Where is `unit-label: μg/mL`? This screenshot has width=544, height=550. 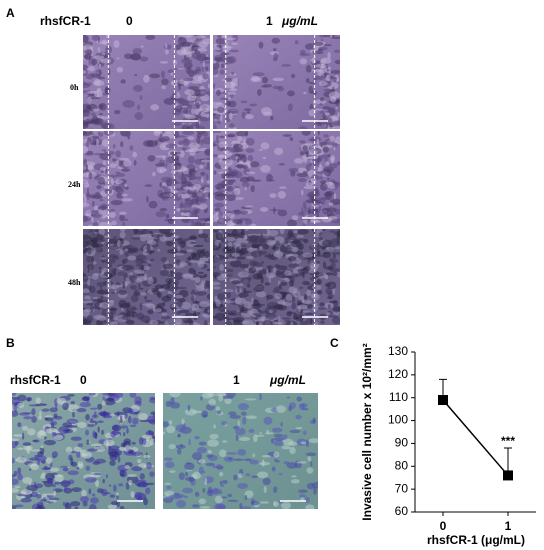 unit-label: μg/mL is located at coordinates (287, 380).